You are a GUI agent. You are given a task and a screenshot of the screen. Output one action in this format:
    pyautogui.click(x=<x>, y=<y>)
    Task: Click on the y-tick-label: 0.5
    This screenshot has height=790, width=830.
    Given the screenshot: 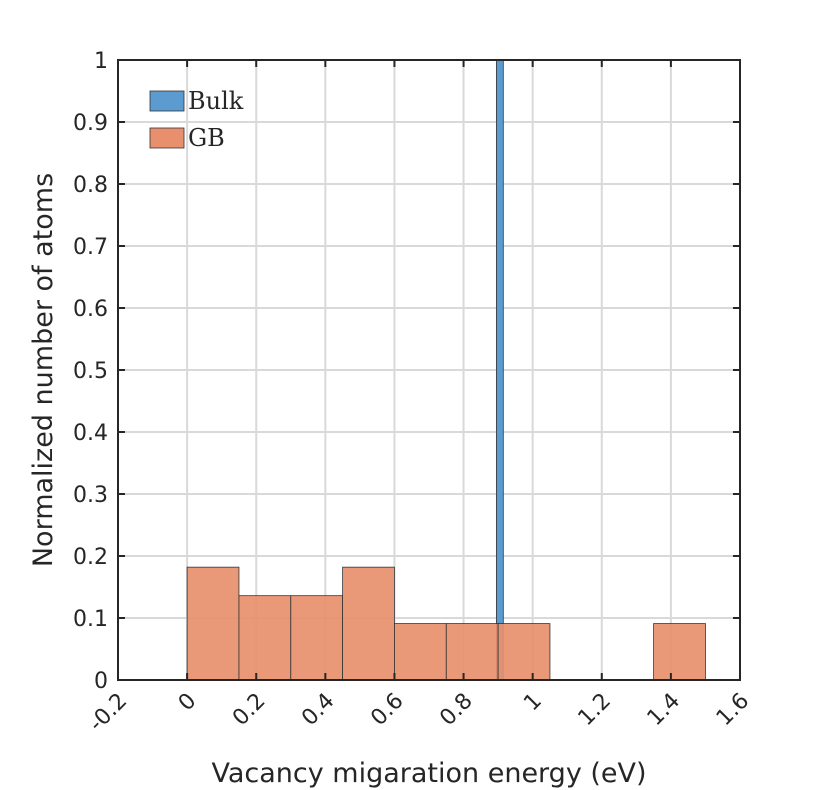 What is the action you would take?
    pyautogui.click(x=90, y=371)
    